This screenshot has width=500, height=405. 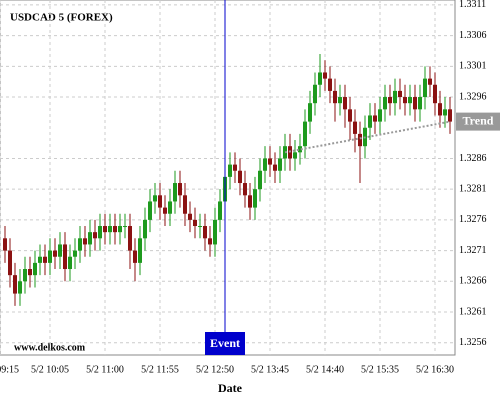 What do you see at coordinates (473, 219) in the screenshot?
I see `y-tick-label: 1.3276` at bounding box center [473, 219].